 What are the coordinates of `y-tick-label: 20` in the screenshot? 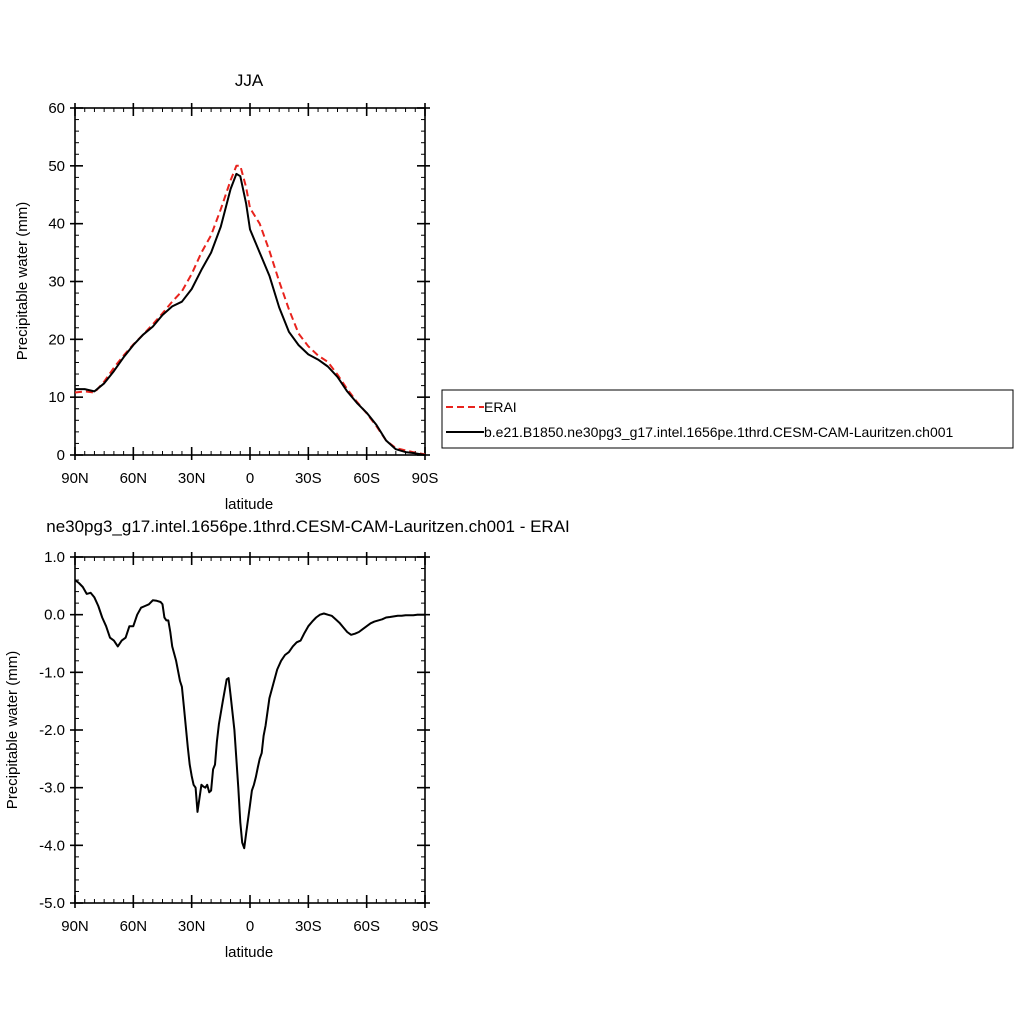 It's located at (56, 339).